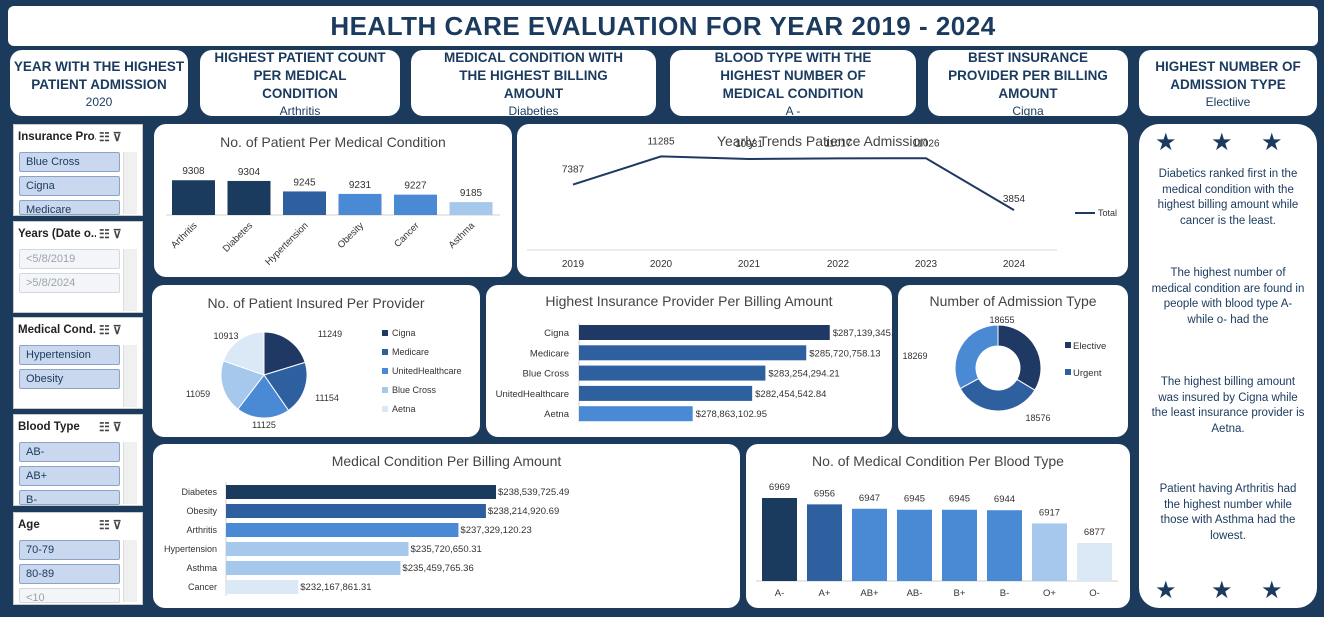 Image resolution: width=1324 pixels, height=617 pixels. I want to click on tick-label: Obesity, so click(201, 511).